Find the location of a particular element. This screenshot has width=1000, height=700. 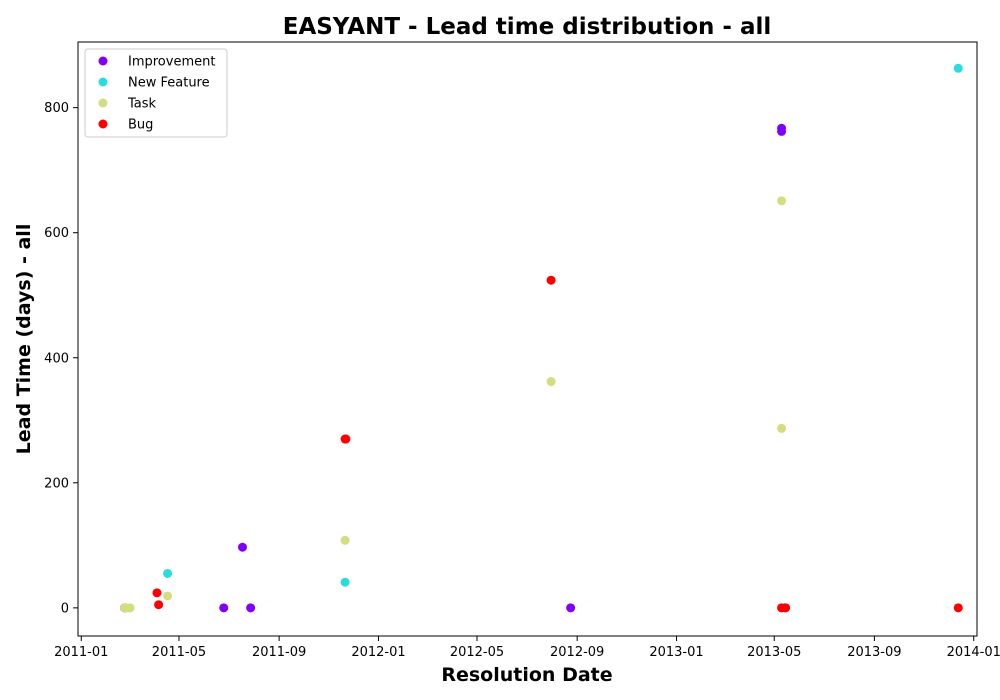

legend-label: Task is located at coordinates (142, 104).